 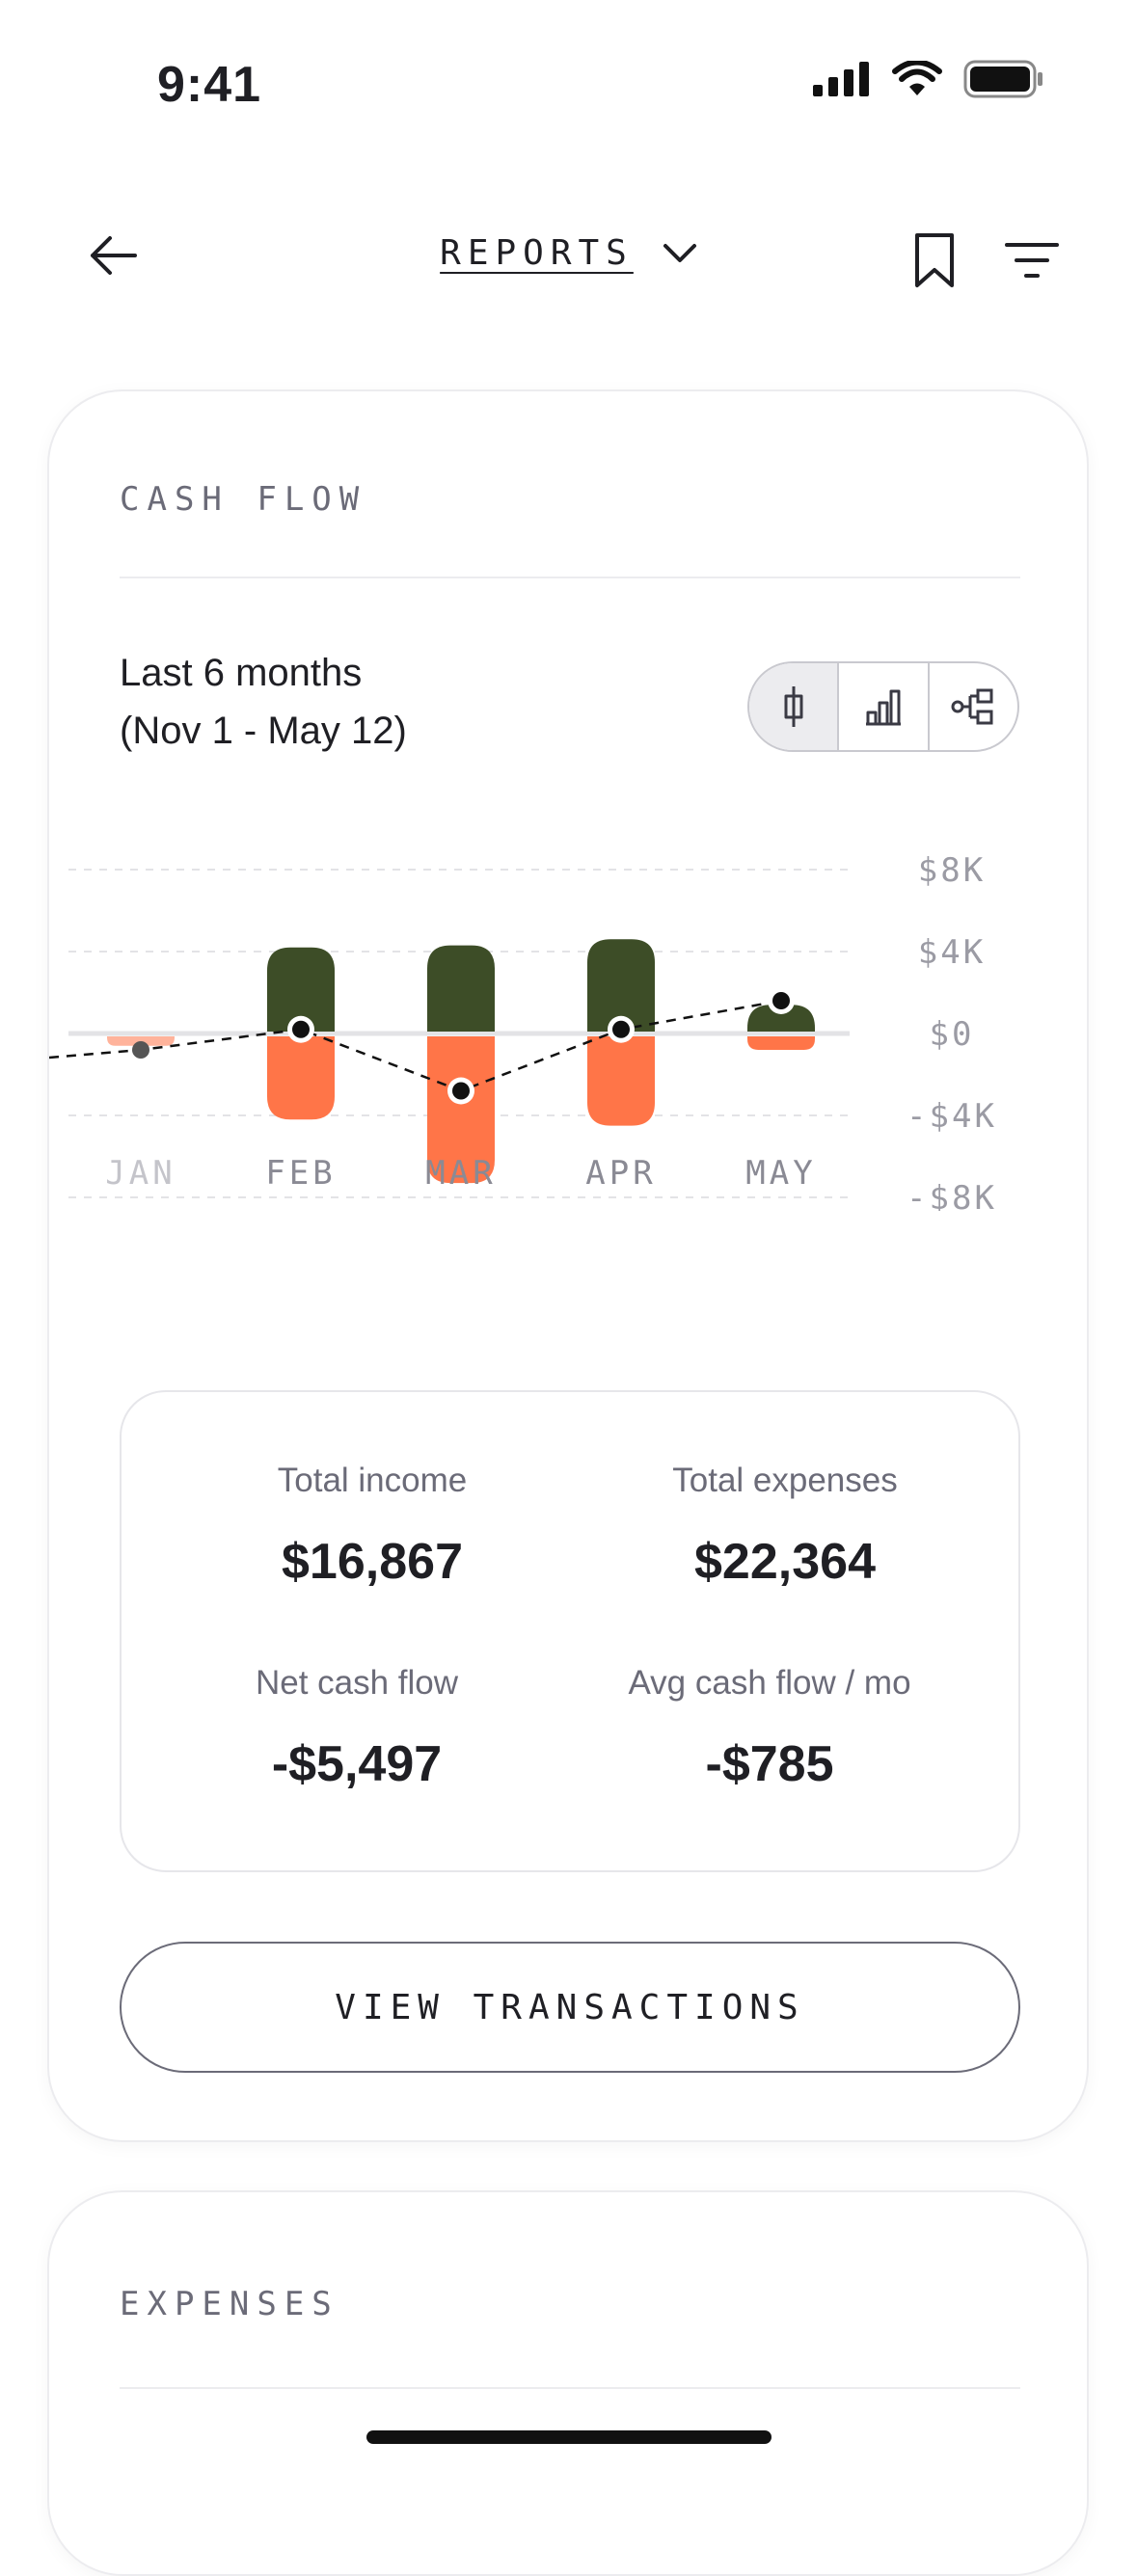 What do you see at coordinates (781, 1174) in the screenshot?
I see `x-tick-label: MAY` at bounding box center [781, 1174].